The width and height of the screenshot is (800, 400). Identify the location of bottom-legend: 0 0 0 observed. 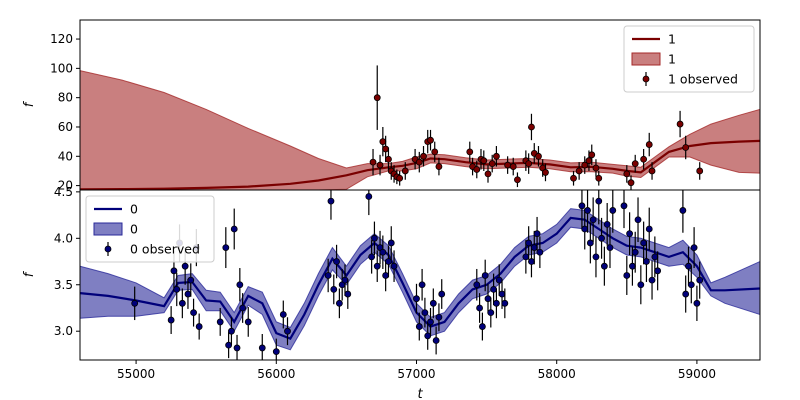
(150, 229).